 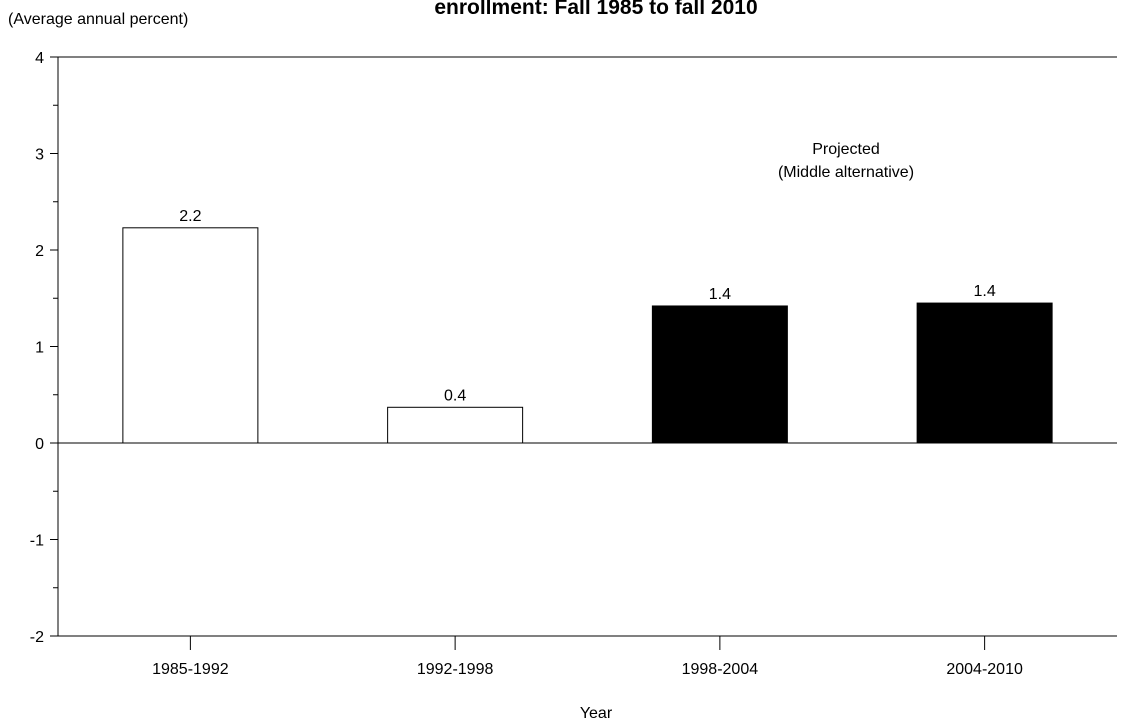 I want to click on y-tick-label: 3, so click(x=39, y=155).